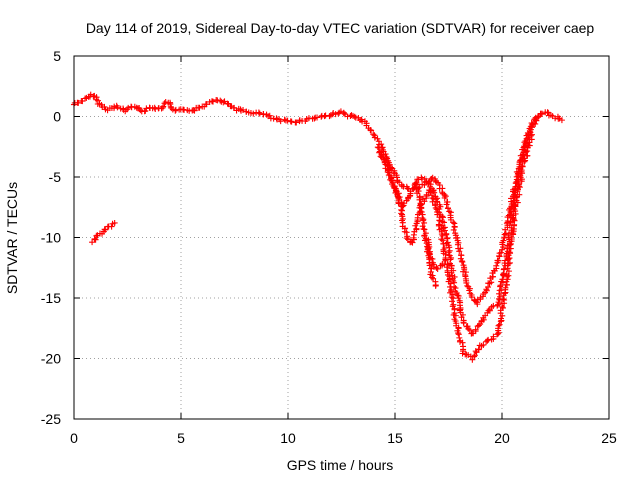 The image size is (640, 480). What do you see at coordinates (57, 56) in the screenshot?
I see `y-tick-label: 5` at bounding box center [57, 56].